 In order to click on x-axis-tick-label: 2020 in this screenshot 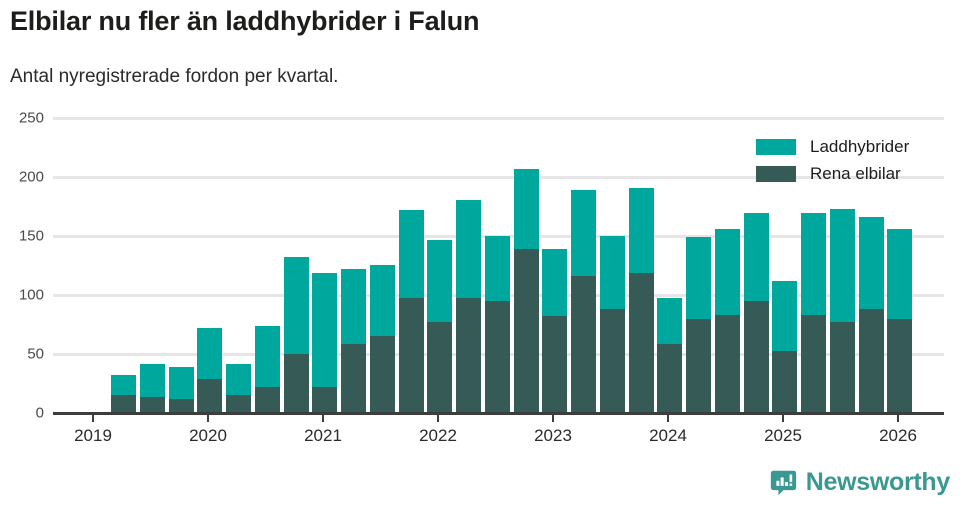, I will do `click(208, 435)`.